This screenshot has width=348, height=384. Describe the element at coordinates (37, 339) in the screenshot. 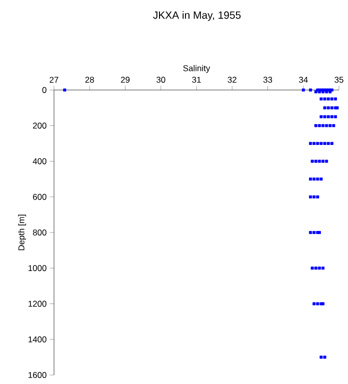

I see `y-tick-label: 1400` at that location.